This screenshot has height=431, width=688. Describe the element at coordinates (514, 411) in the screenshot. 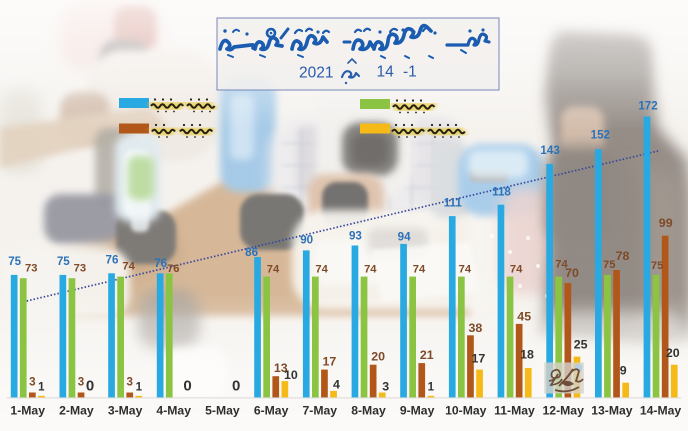

I see `svg-text: 11-May` at that location.